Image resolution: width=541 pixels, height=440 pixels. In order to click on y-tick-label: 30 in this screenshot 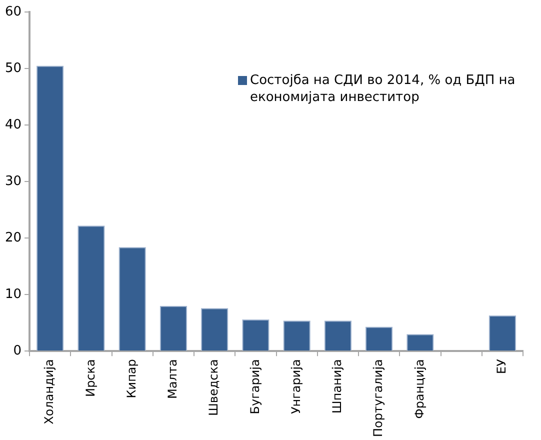, I will do `click(13, 181)`.